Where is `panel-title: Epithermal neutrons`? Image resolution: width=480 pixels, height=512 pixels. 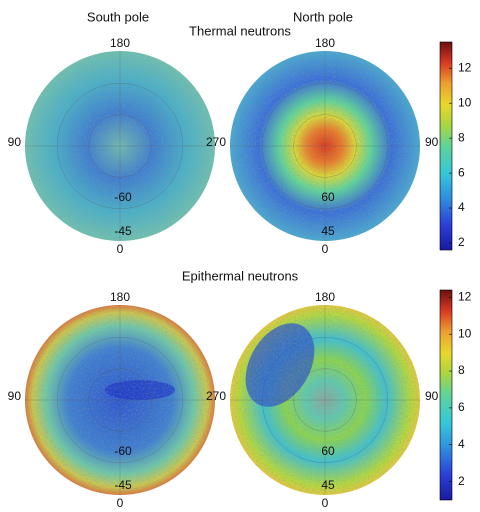 panel-title: Epithermal neutrons is located at coordinates (240, 275).